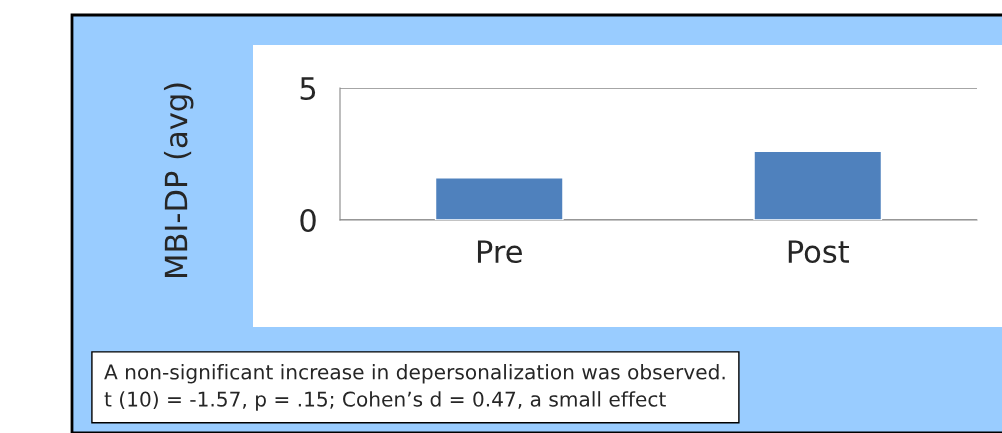  I want to click on text: A non-significant increase in depersonalization was observed. t (10) = -1.57, p = .15; Cohen’s d = 0.47, a small effect, so click(414, 387).